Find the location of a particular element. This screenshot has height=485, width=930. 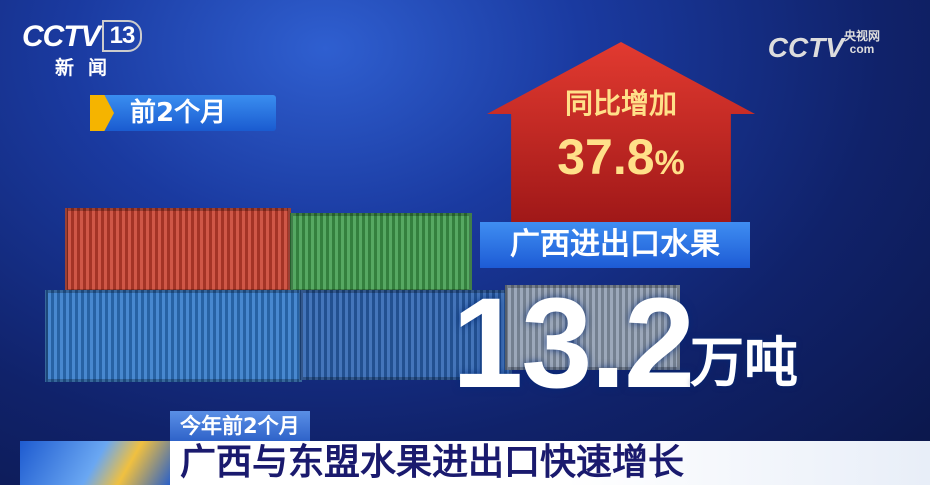

red-container is located at coordinates (178, 250).